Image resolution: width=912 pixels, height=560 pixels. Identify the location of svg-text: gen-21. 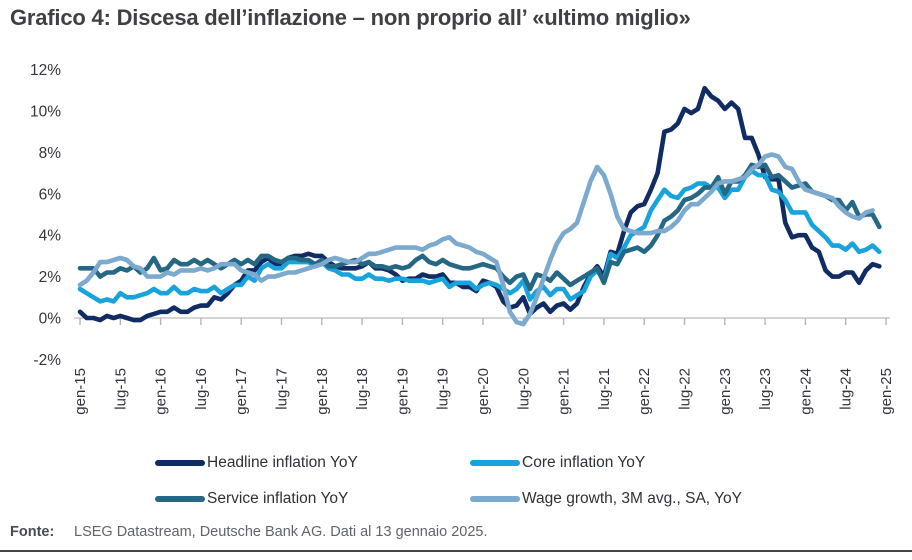
(564, 391).